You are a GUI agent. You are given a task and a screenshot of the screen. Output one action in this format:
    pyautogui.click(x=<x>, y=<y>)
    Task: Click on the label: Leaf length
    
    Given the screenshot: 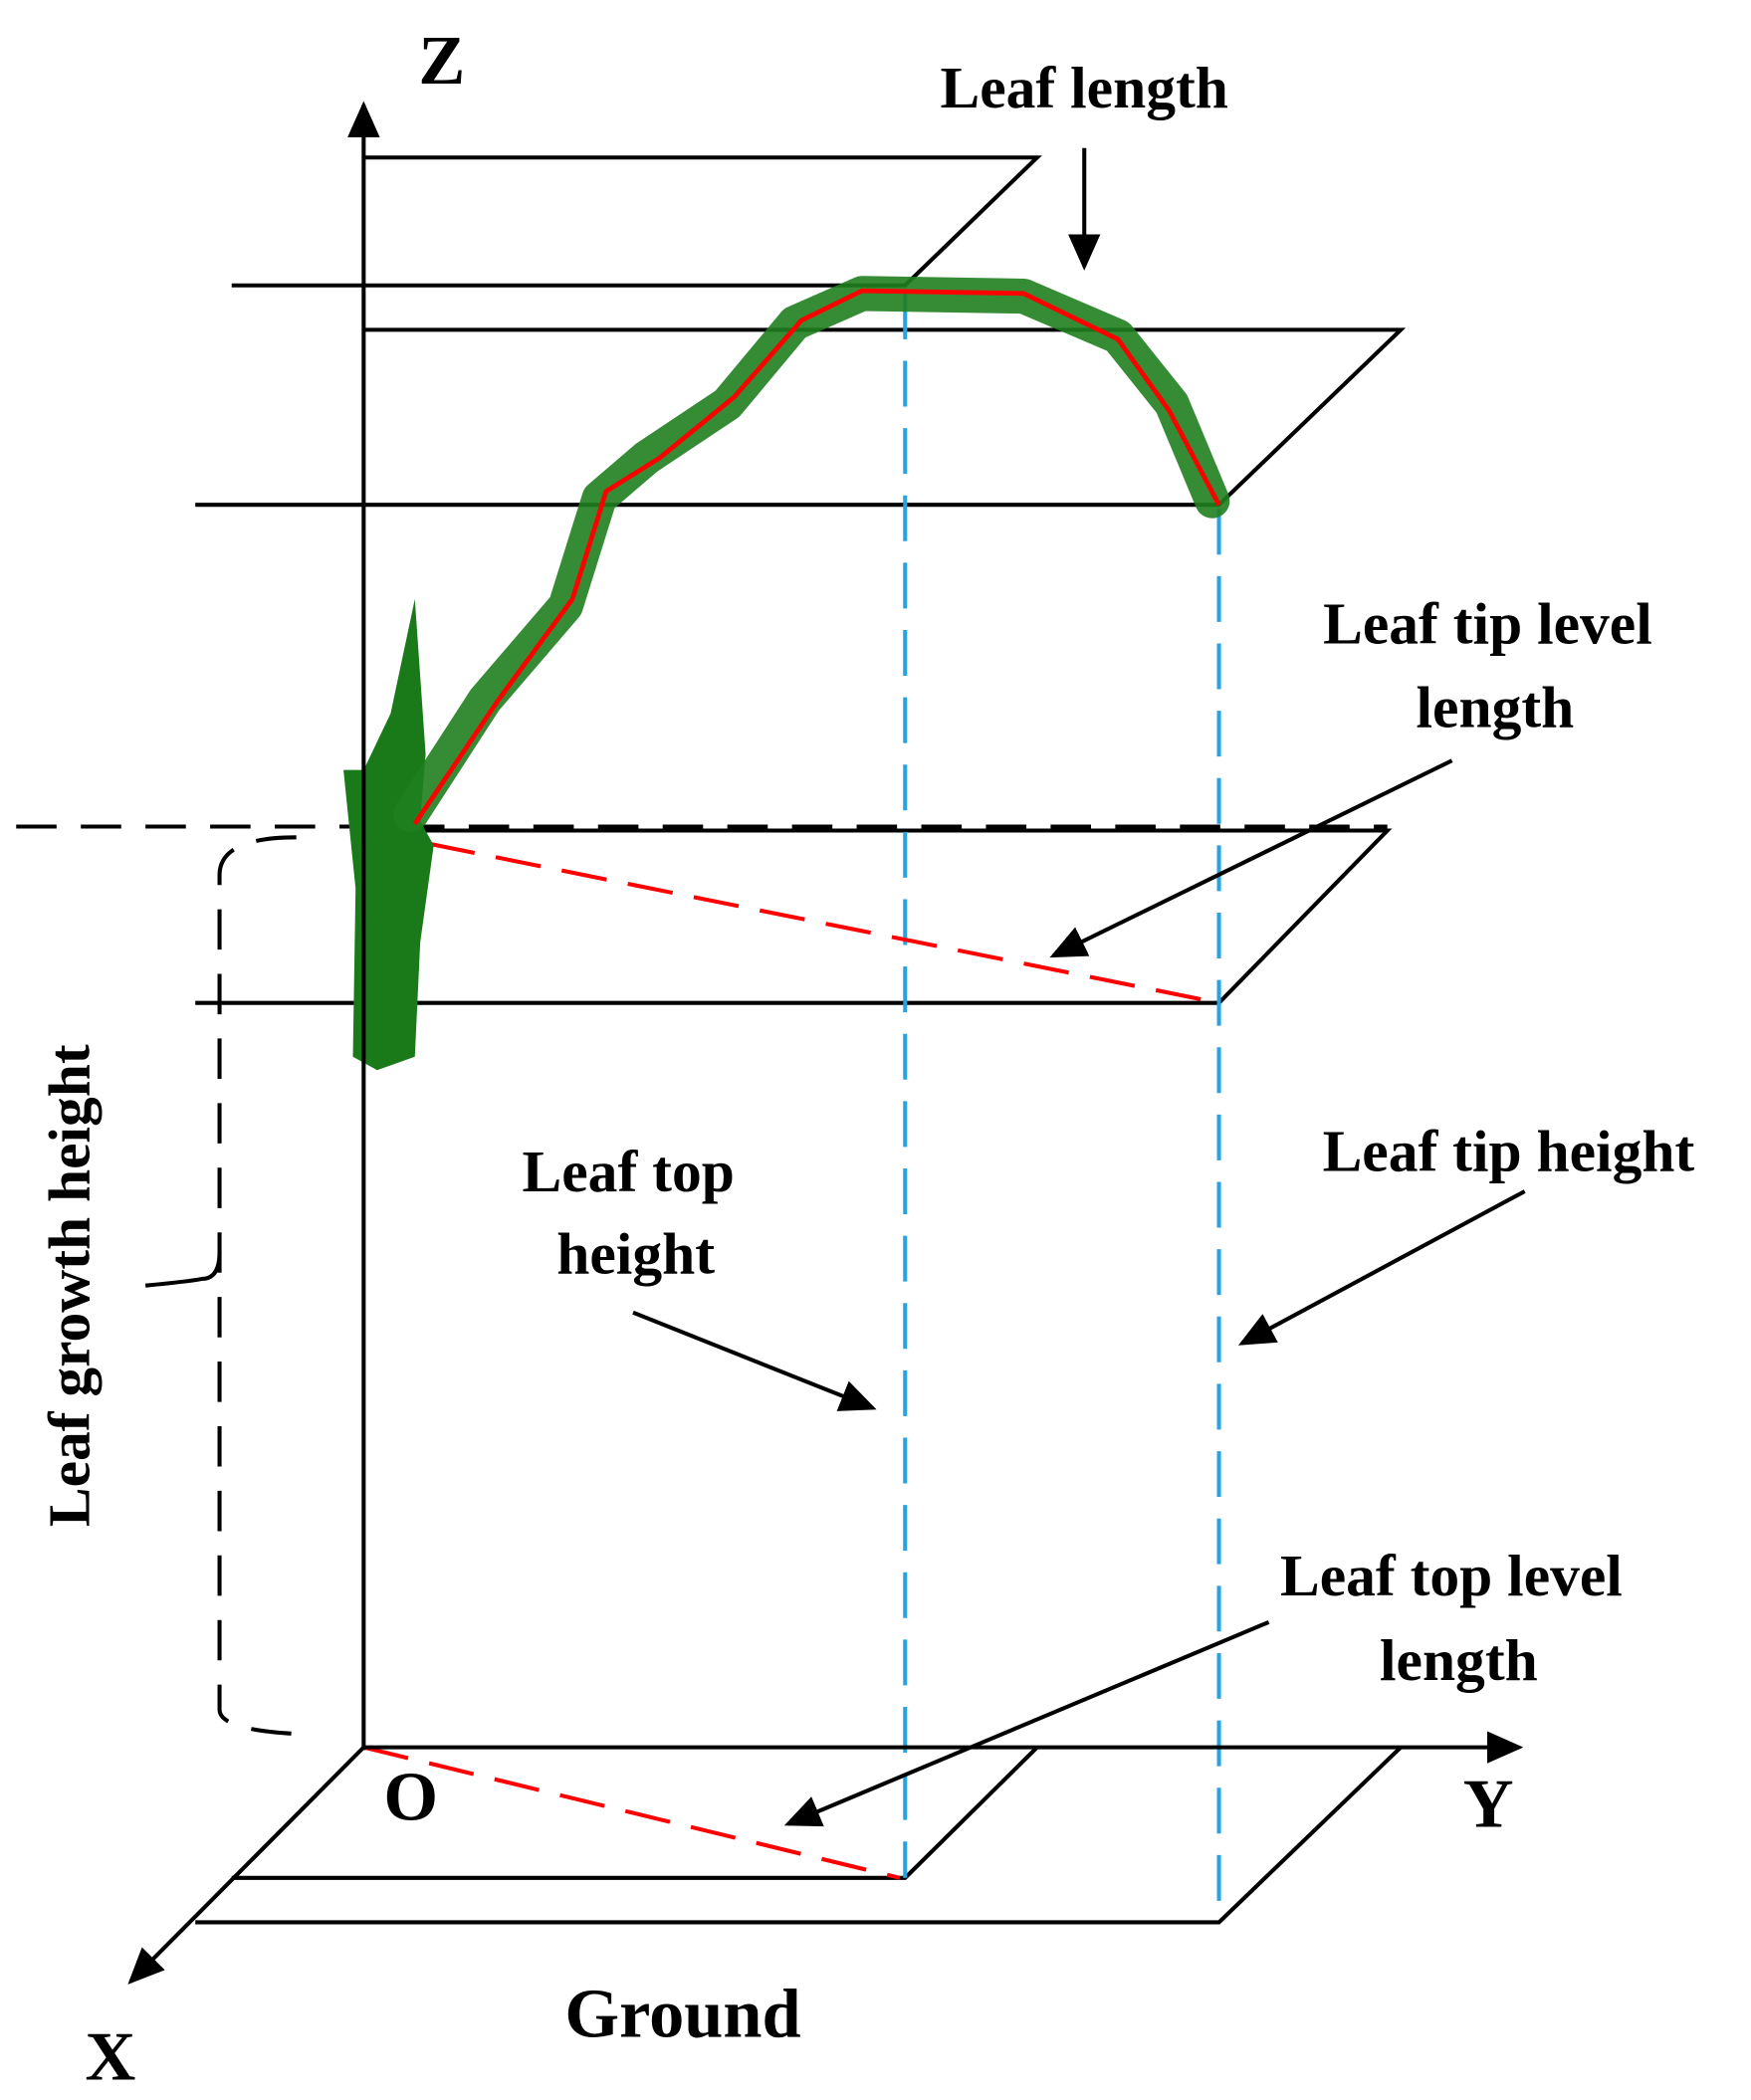 What is the action you would take?
    pyautogui.click(x=1084, y=87)
    